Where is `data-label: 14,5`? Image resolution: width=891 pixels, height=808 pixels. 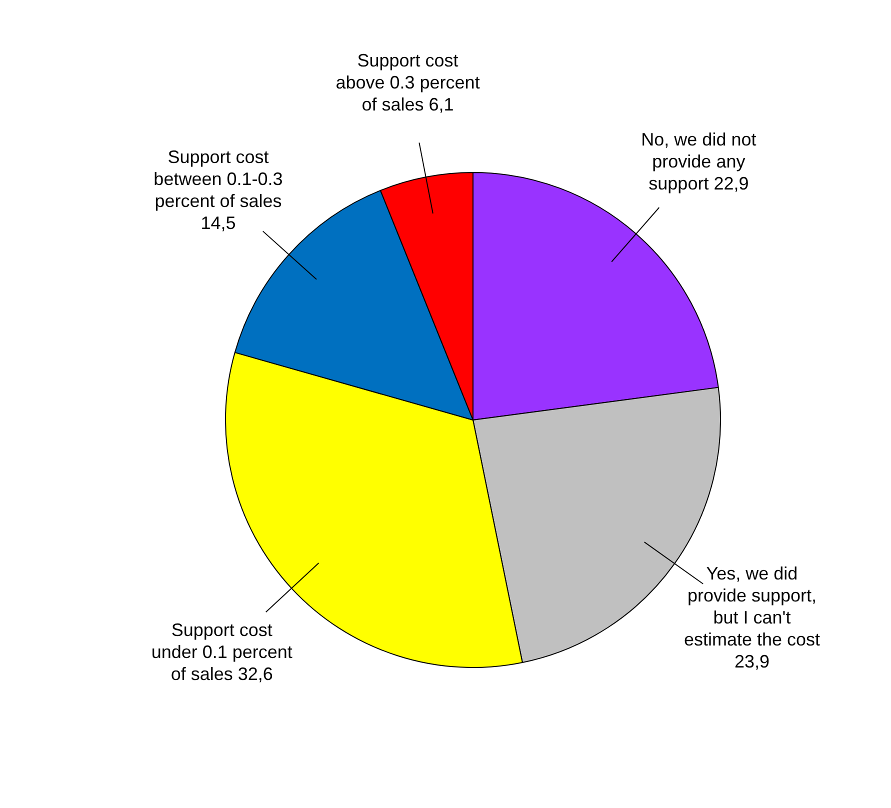
data-label: 14,5 is located at coordinates (218, 223).